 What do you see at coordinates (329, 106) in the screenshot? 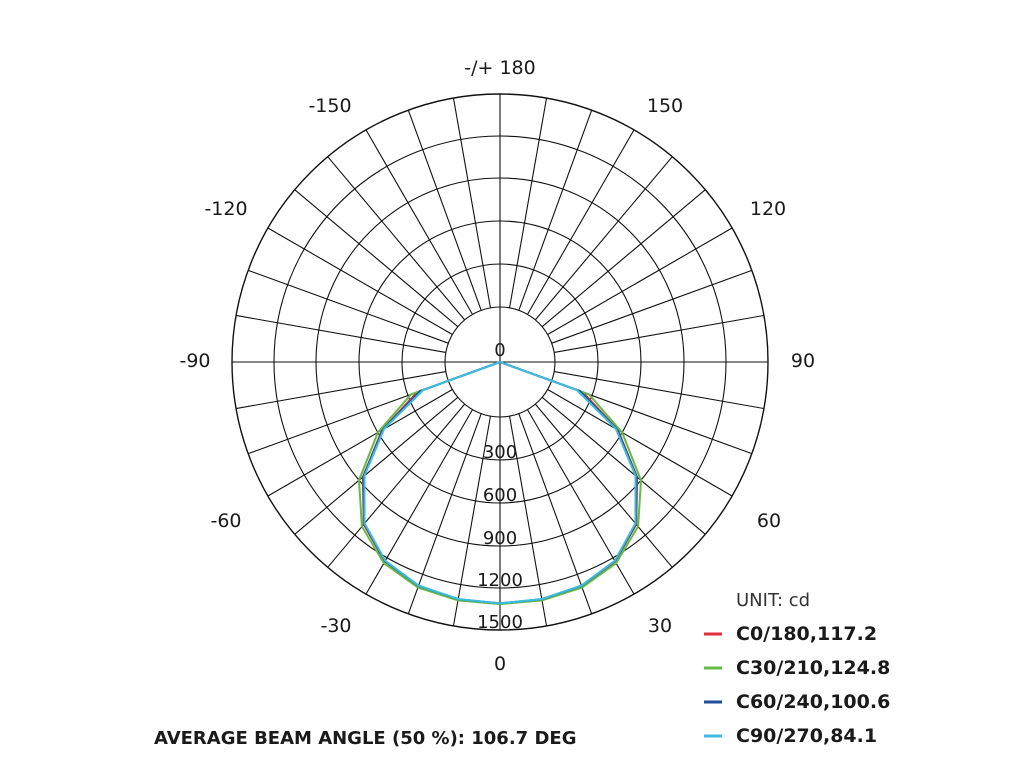
I see `angle-label: -150` at bounding box center [329, 106].